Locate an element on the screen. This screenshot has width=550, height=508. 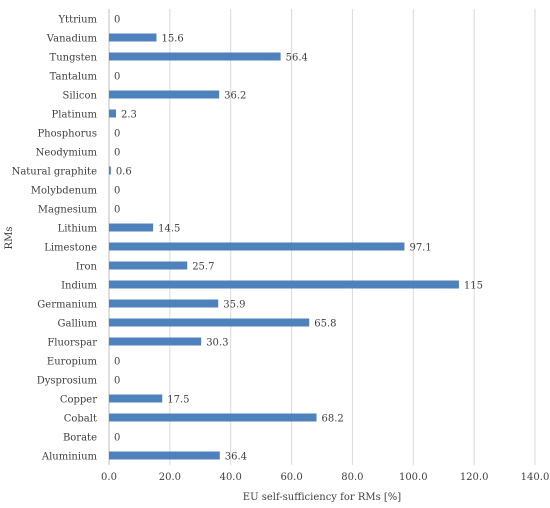
data-label: 97.1 is located at coordinates (420, 248).